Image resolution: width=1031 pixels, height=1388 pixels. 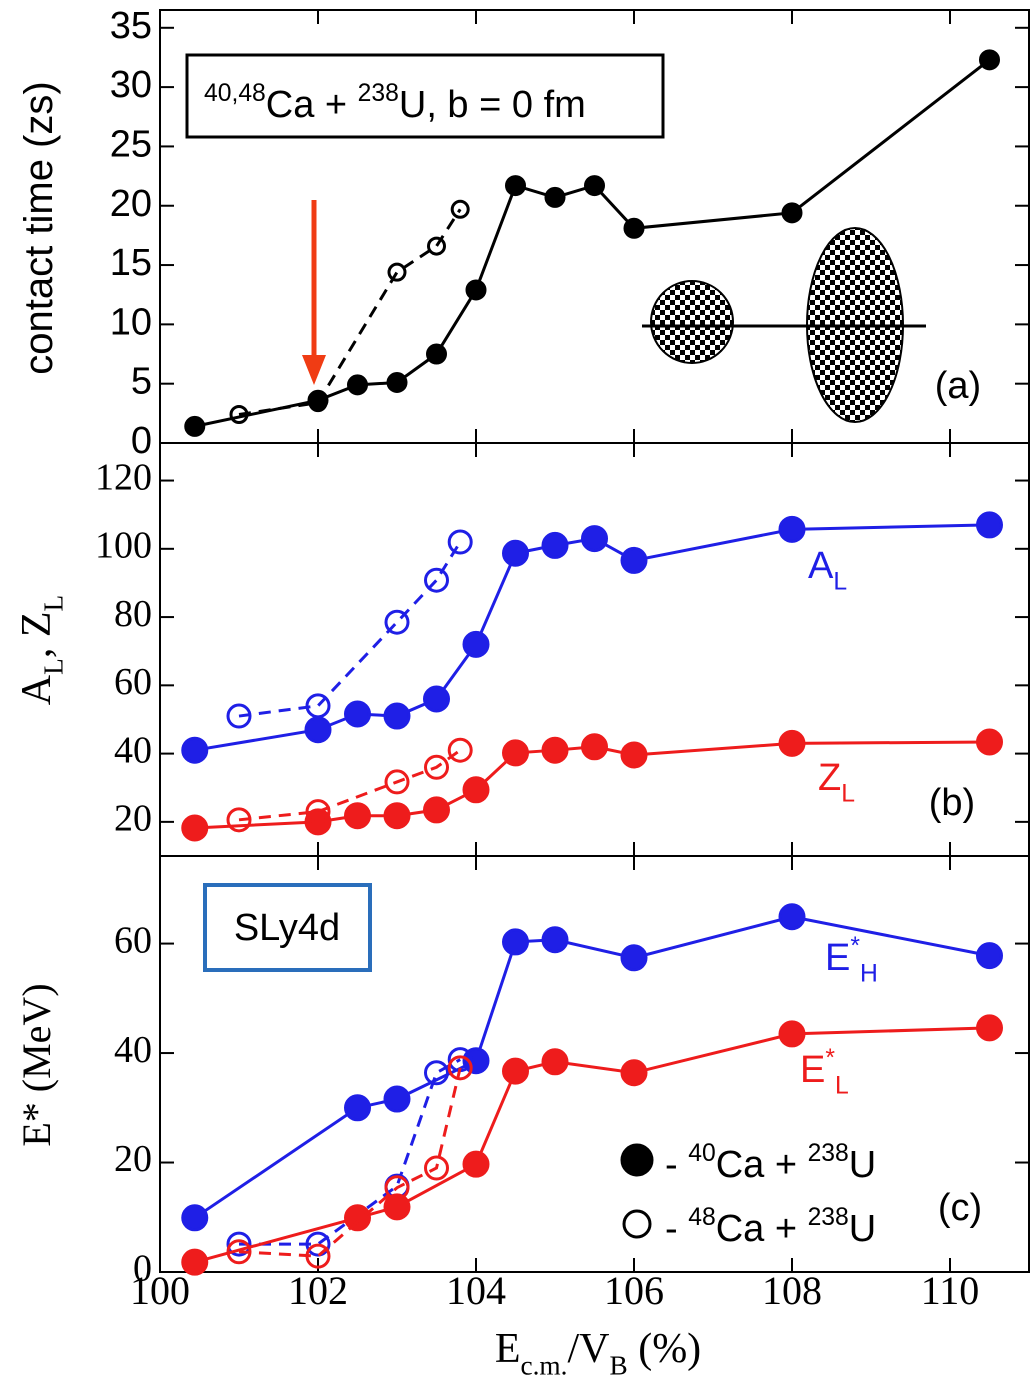 I want to click on legend-label-part: 48, so click(x=701, y=1217).